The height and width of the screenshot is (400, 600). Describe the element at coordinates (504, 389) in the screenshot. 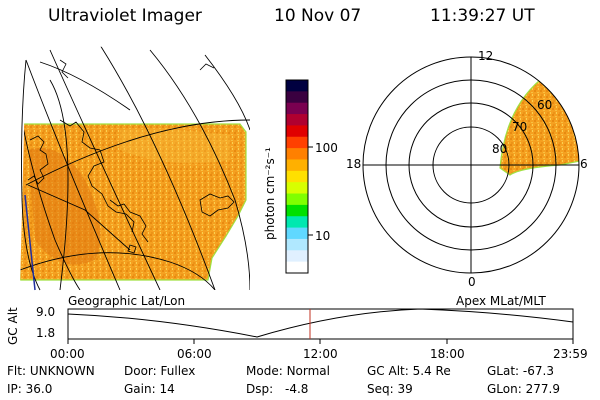

I see `glon-label: GLon:` at that location.